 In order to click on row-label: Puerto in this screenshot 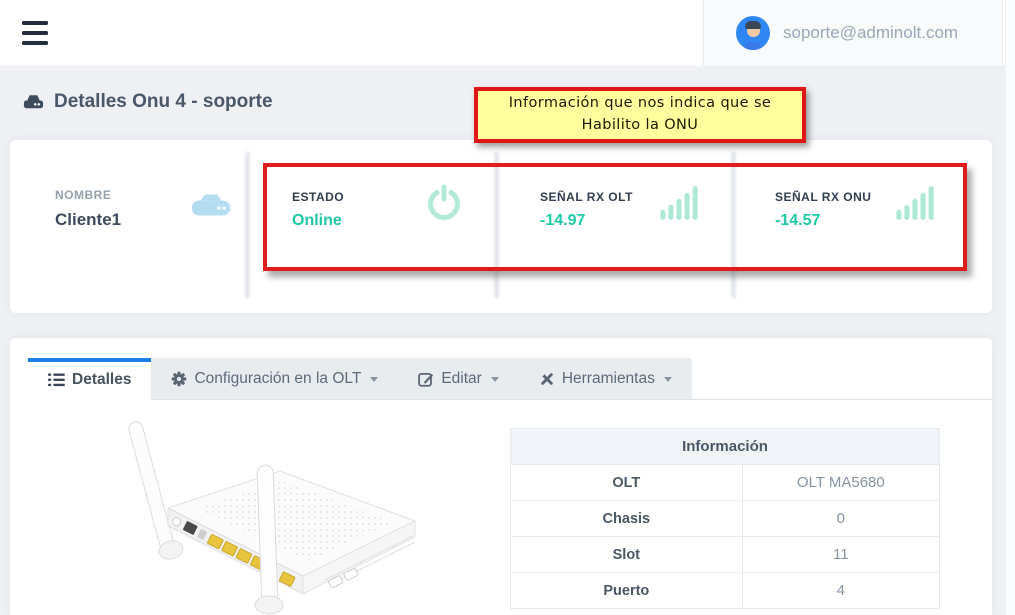, I will do `click(626, 590)`.